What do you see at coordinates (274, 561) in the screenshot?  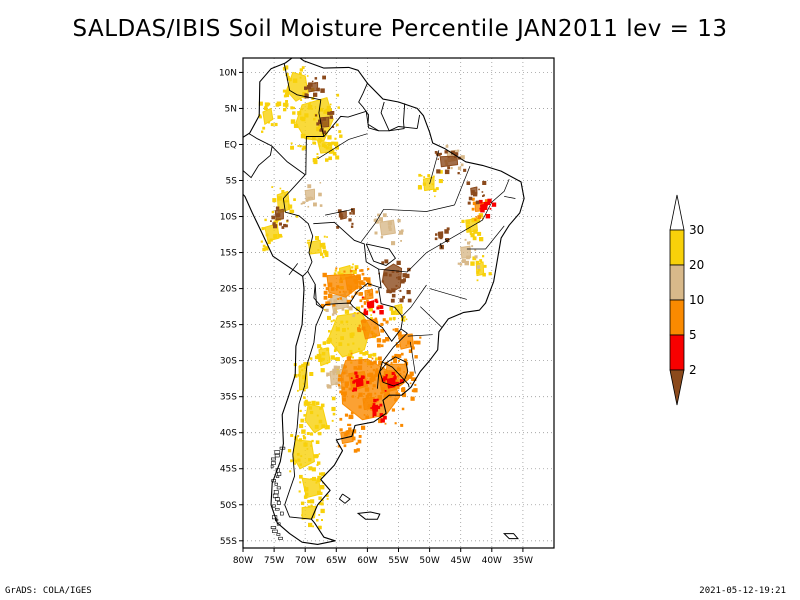 I see `lon-tick-label: 75W` at bounding box center [274, 561].